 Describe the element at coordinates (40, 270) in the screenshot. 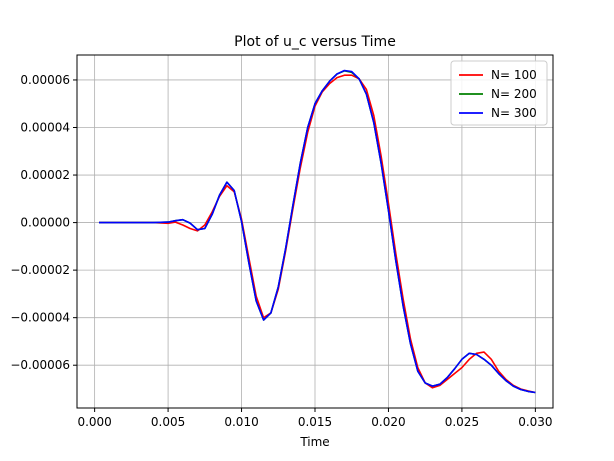

I see `y-tick-label: −0.00002` at that location.